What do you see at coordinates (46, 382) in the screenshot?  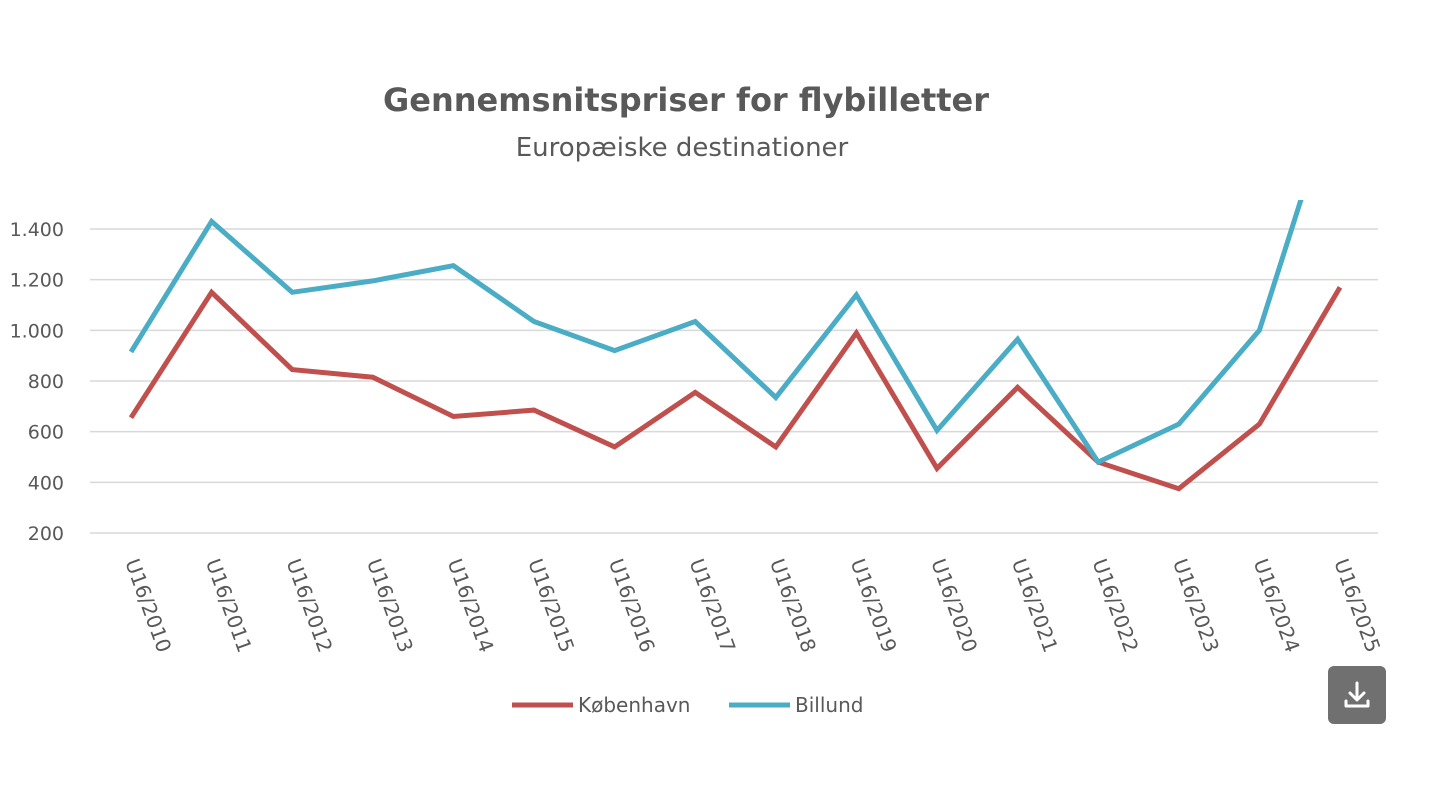 I see `y-tick-label: 800` at bounding box center [46, 382].